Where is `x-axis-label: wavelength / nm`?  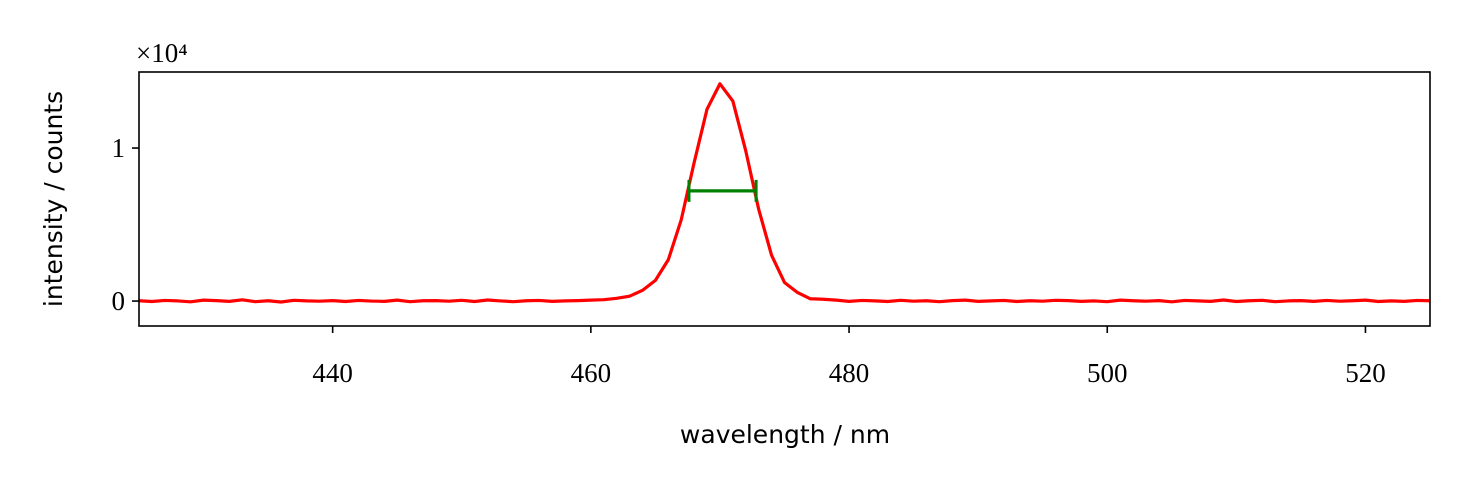 x-axis-label: wavelength / nm is located at coordinates (785, 434).